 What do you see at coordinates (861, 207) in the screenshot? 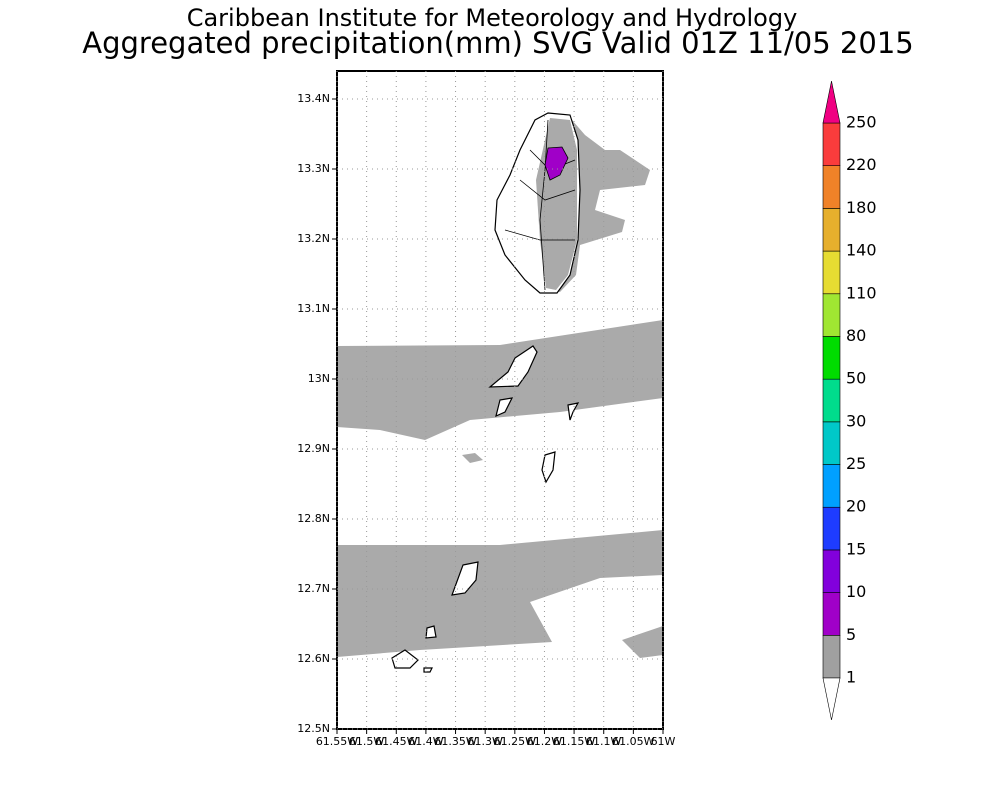
I see `colorbar-label: 180` at bounding box center [861, 207].